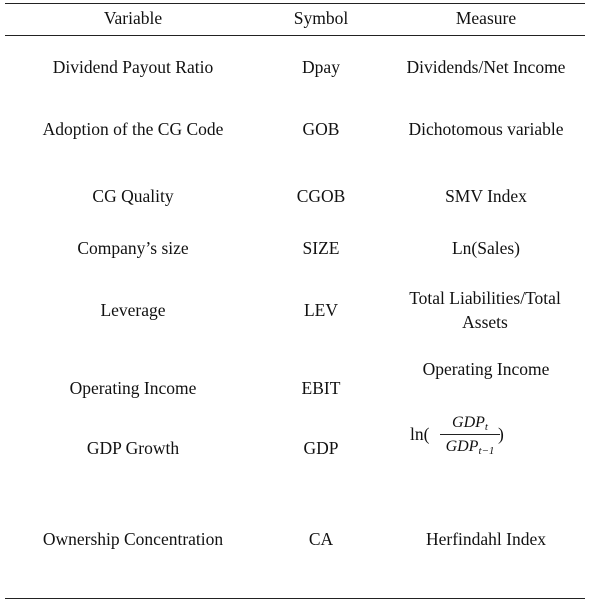  I want to click on row-lev-measure: Total Liabilities/Total Assets, so click(485, 310).